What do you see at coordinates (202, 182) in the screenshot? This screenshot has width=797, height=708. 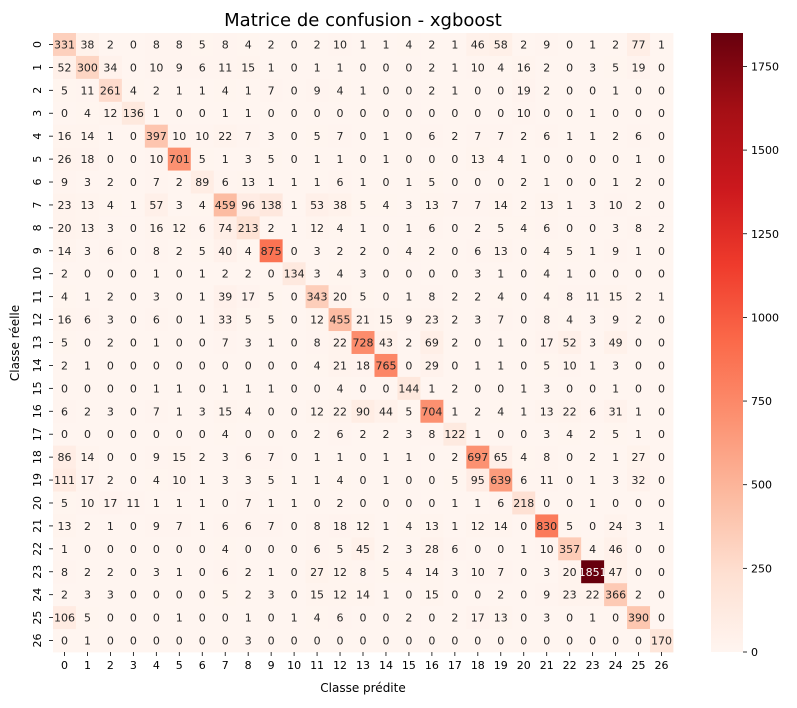 I see `cell-value-label: 89` at bounding box center [202, 182].